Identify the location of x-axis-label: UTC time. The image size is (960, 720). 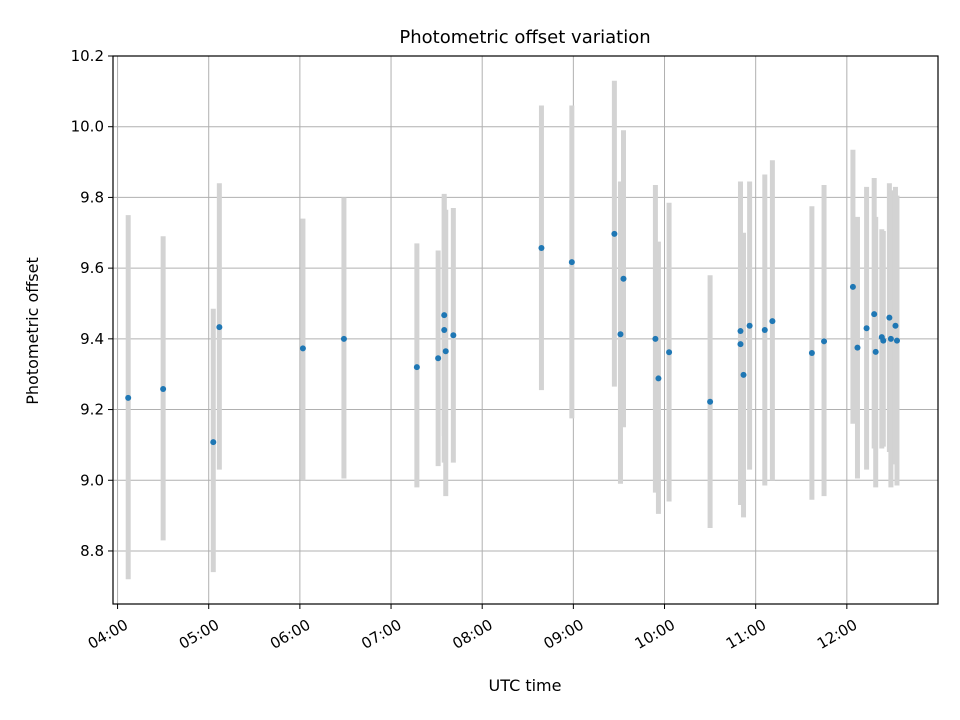
(525, 685).